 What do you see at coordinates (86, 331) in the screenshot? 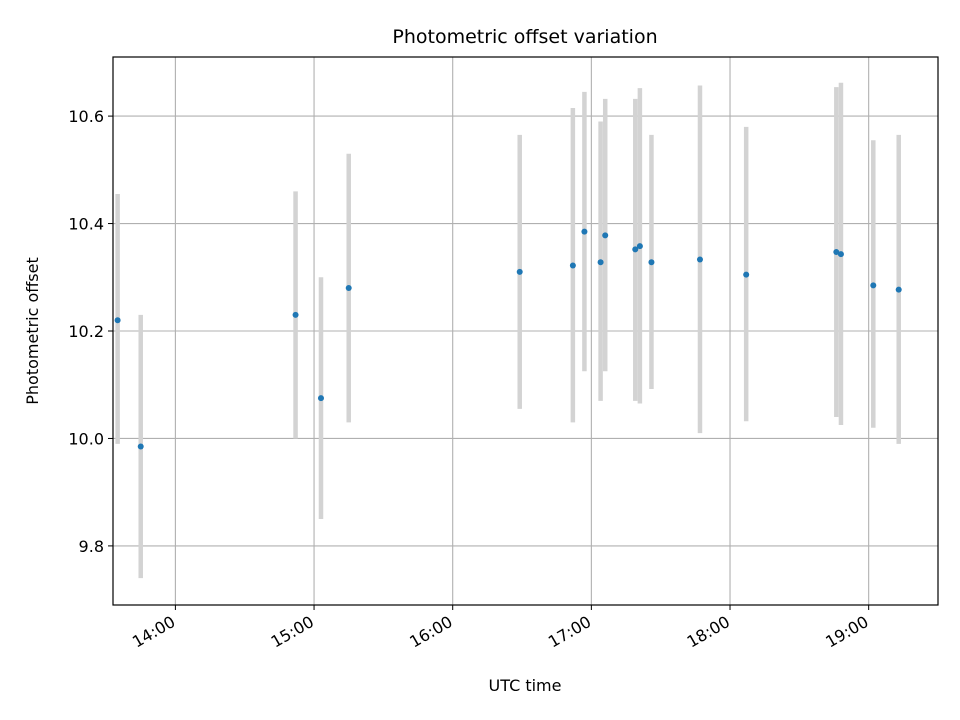
I see `y-tick-label: 10.2` at bounding box center [86, 331].